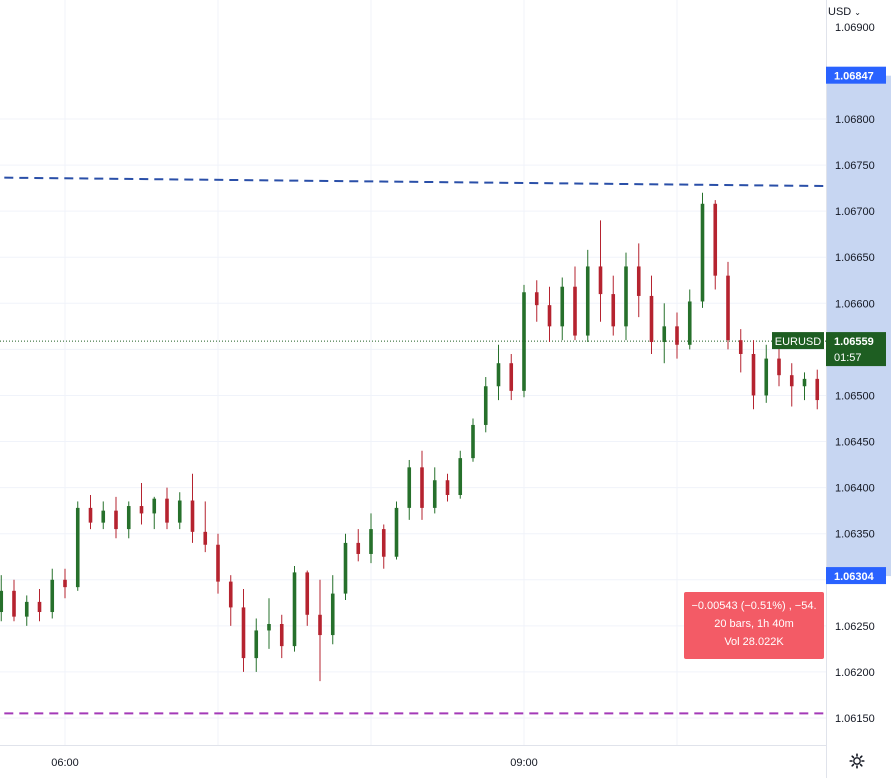 The height and width of the screenshot is (783, 891). What do you see at coordinates (524, 763) in the screenshot?
I see `time-tick-label: 09:00` at bounding box center [524, 763].